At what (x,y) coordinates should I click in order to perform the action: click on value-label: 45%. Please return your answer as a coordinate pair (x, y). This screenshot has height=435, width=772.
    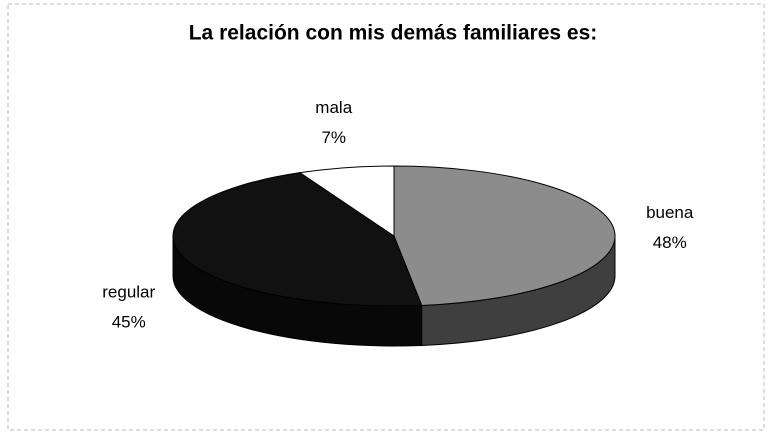
    Looking at the image, I should click on (129, 322).